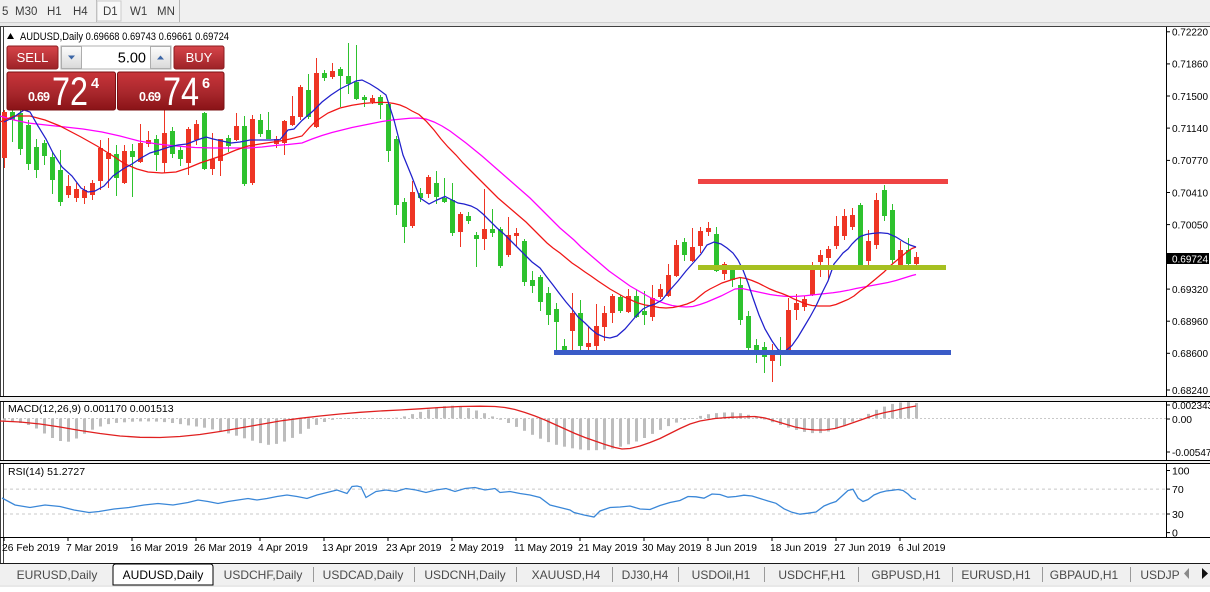  What do you see at coordinates (996, 575) in the screenshot?
I see `svg-text: EURUSD,H1` at bounding box center [996, 575].